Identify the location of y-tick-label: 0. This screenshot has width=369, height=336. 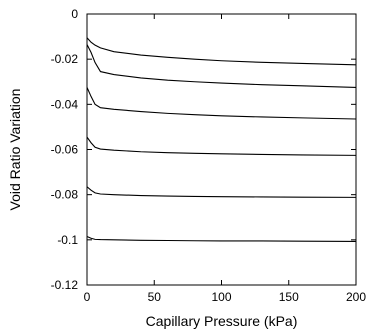
(74, 14).